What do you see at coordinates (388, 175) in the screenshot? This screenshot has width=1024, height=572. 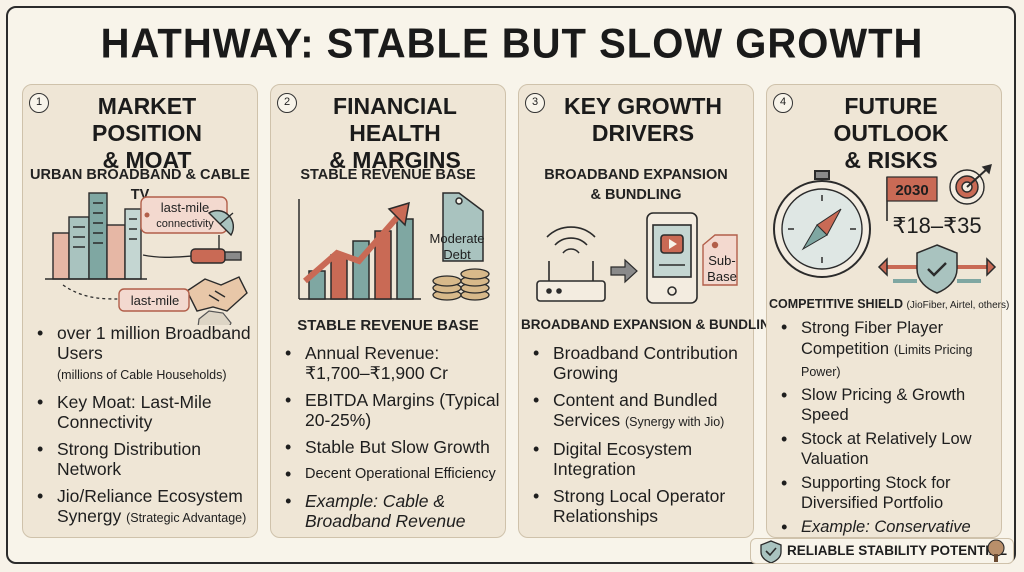 I see `card-subtitle: STABLE REVENUE BASE` at bounding box center [388, 175].